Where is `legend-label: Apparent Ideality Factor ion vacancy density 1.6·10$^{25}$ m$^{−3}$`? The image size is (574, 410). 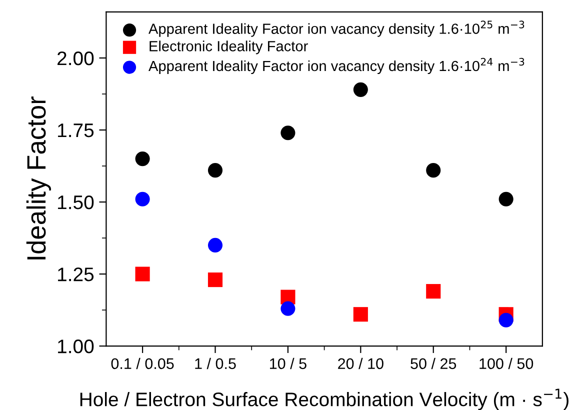
legend-label: Apparent Ideality Factor ion vacancy density 1.6·10$^{25}$ m$^{−3}$ is located at coordinates (336, 28).